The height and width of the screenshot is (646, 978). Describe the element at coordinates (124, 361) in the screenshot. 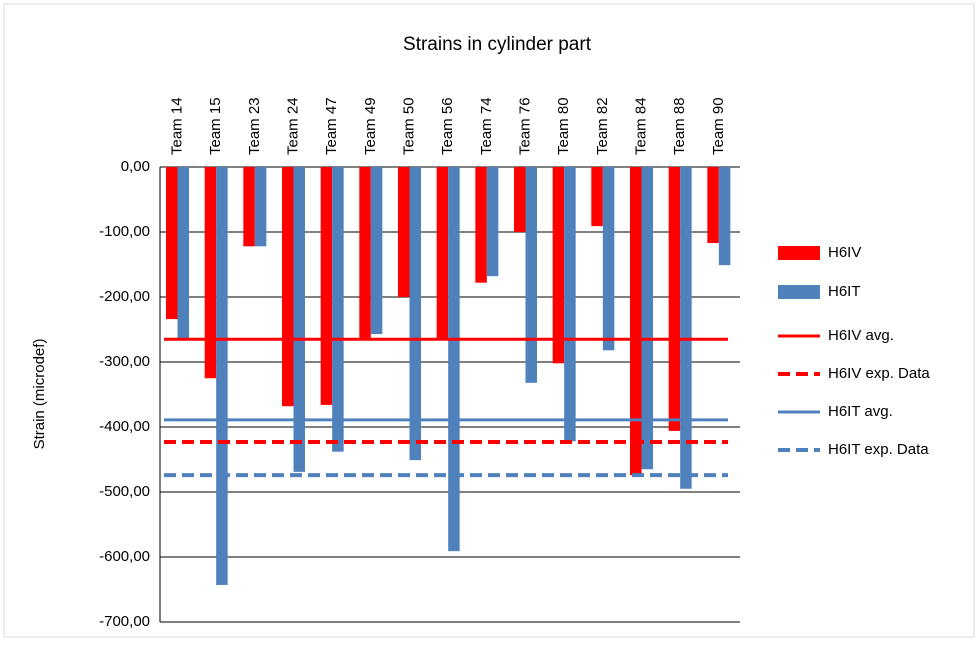

I see `y-tick-label: -300,00` at that location.